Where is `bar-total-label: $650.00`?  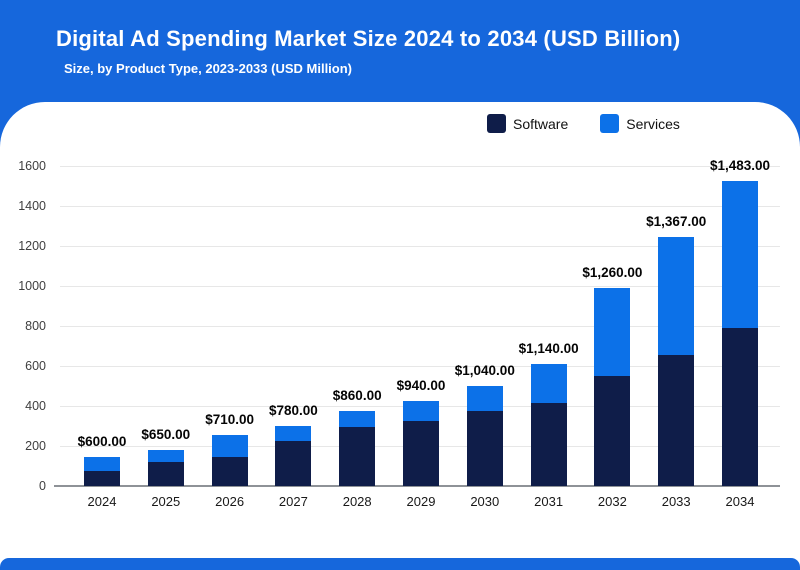 bar-total-label: $650.00 is located at coordinates (166, 434).